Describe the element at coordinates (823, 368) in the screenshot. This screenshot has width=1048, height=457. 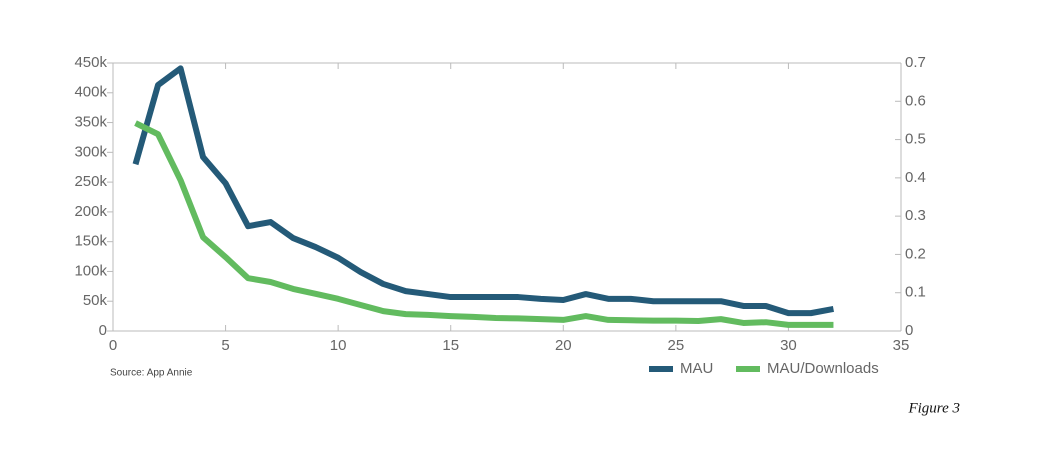
I see `legend-label: MAU/Downloads` at that location.